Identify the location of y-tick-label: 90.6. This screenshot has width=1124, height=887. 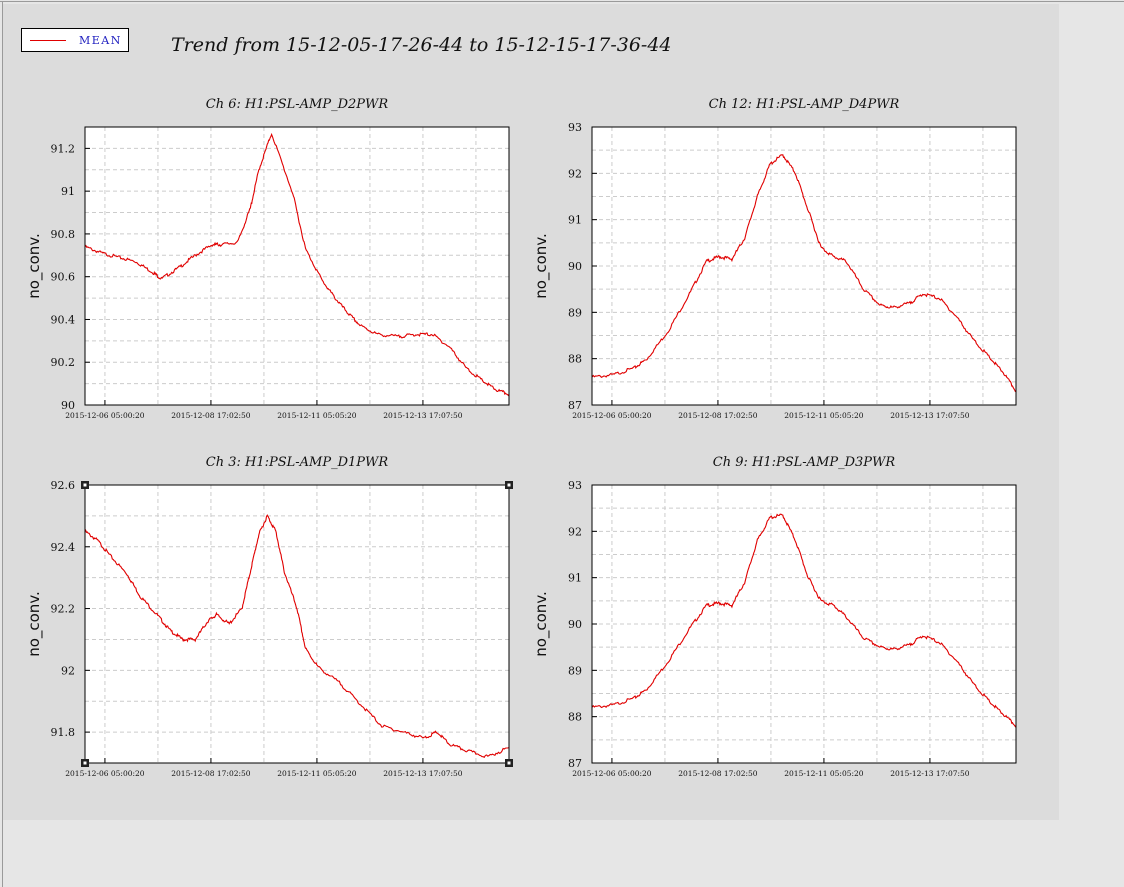
(63, 277).